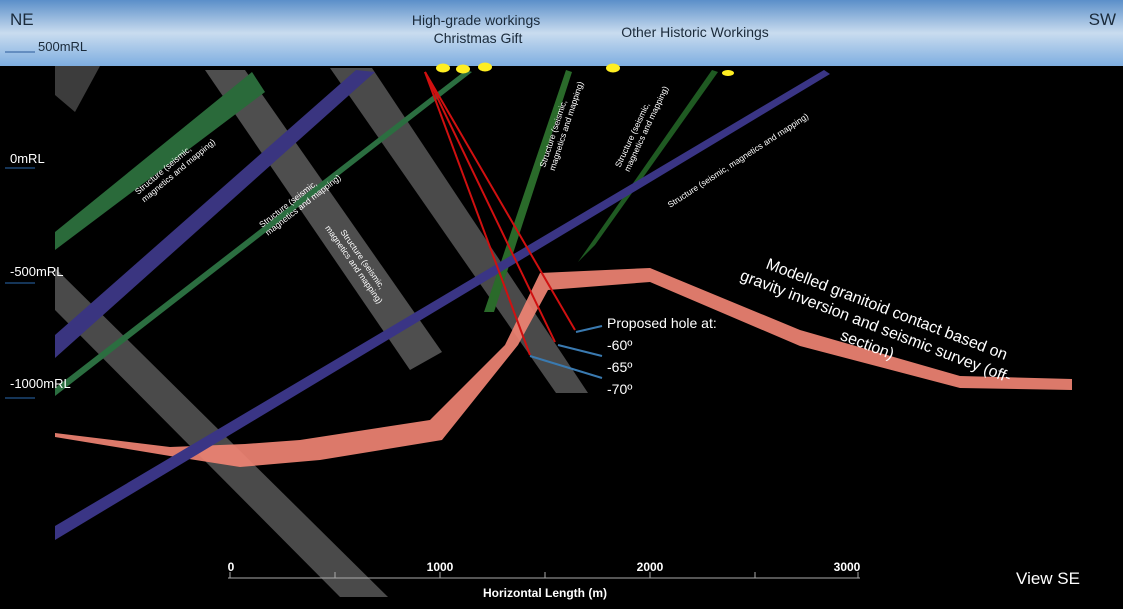  What do you see at coordinates (22, 19) in the screenshot?
I see `direction-label: NE` at bounding box center [22, 19].